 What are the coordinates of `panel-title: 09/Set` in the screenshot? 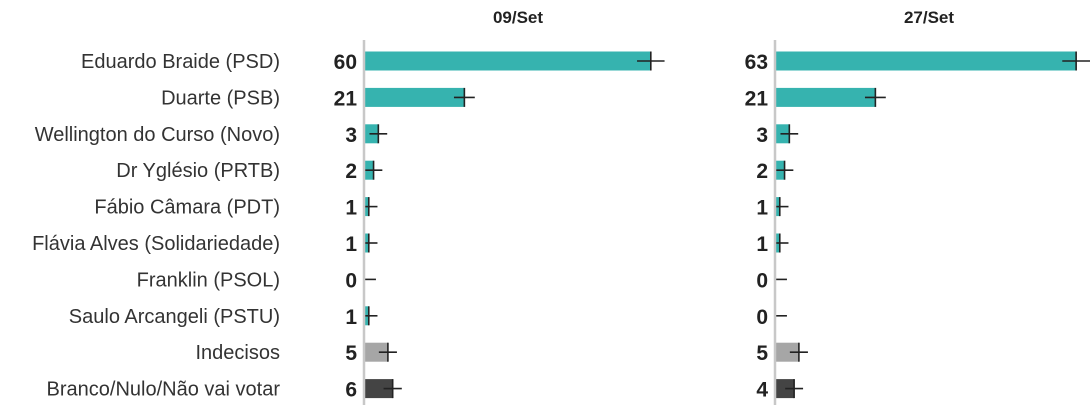 It's located at (518, 17).